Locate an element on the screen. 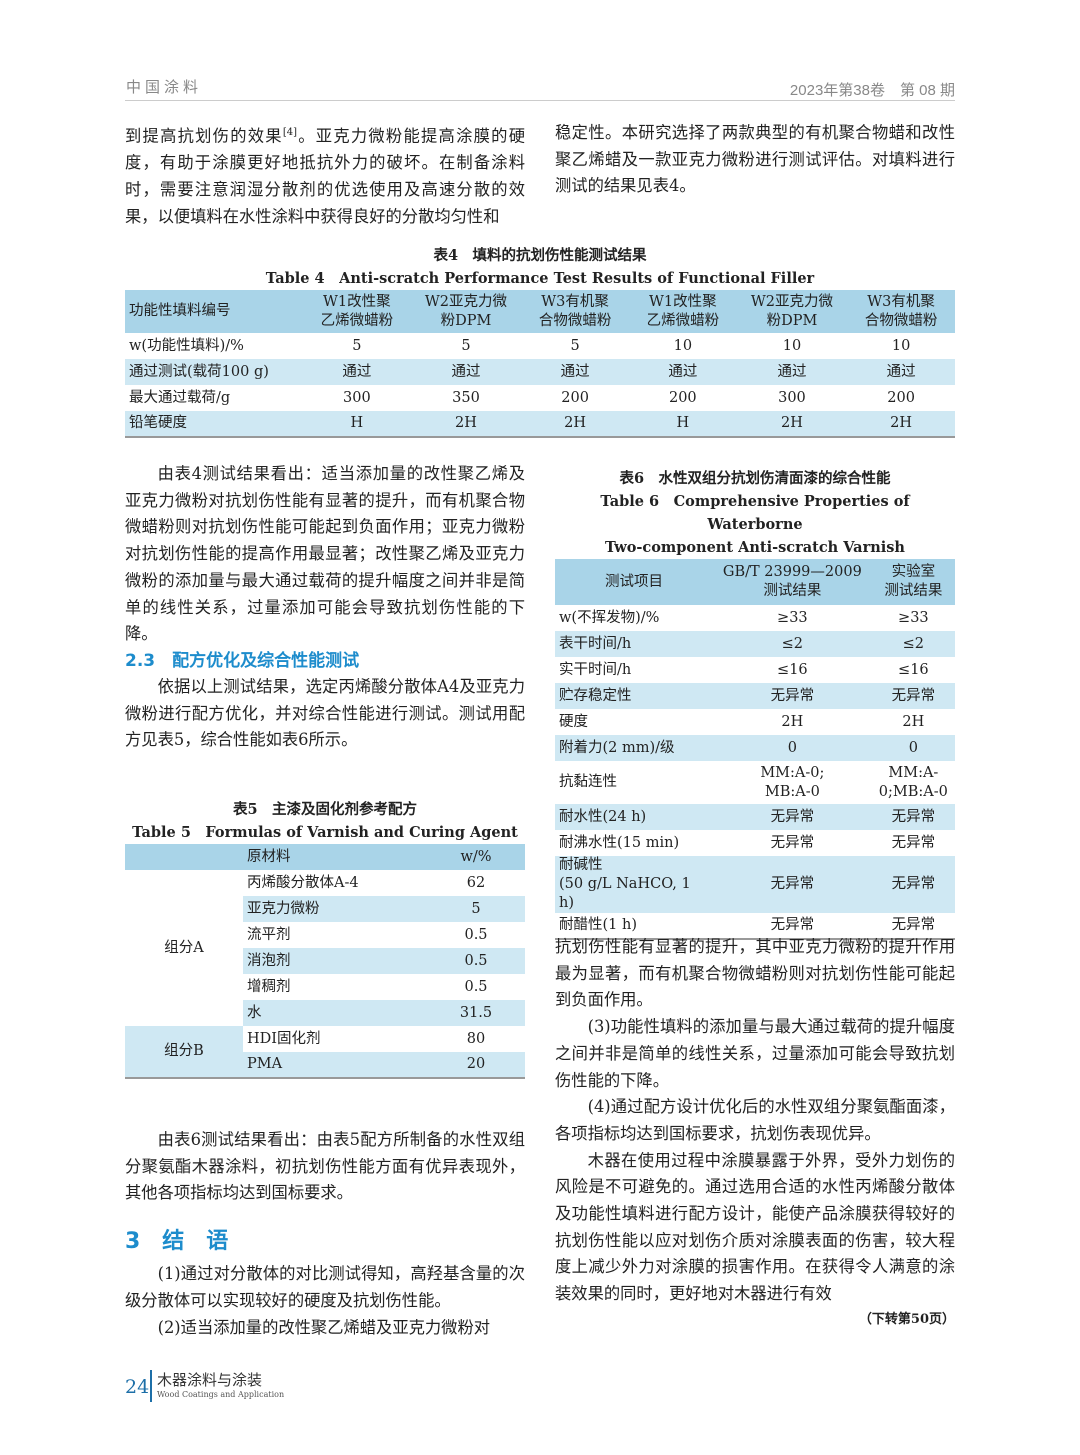 The image size is (1080, 1455). table-cell: 流平剂 is located at coordinates (335, 935).